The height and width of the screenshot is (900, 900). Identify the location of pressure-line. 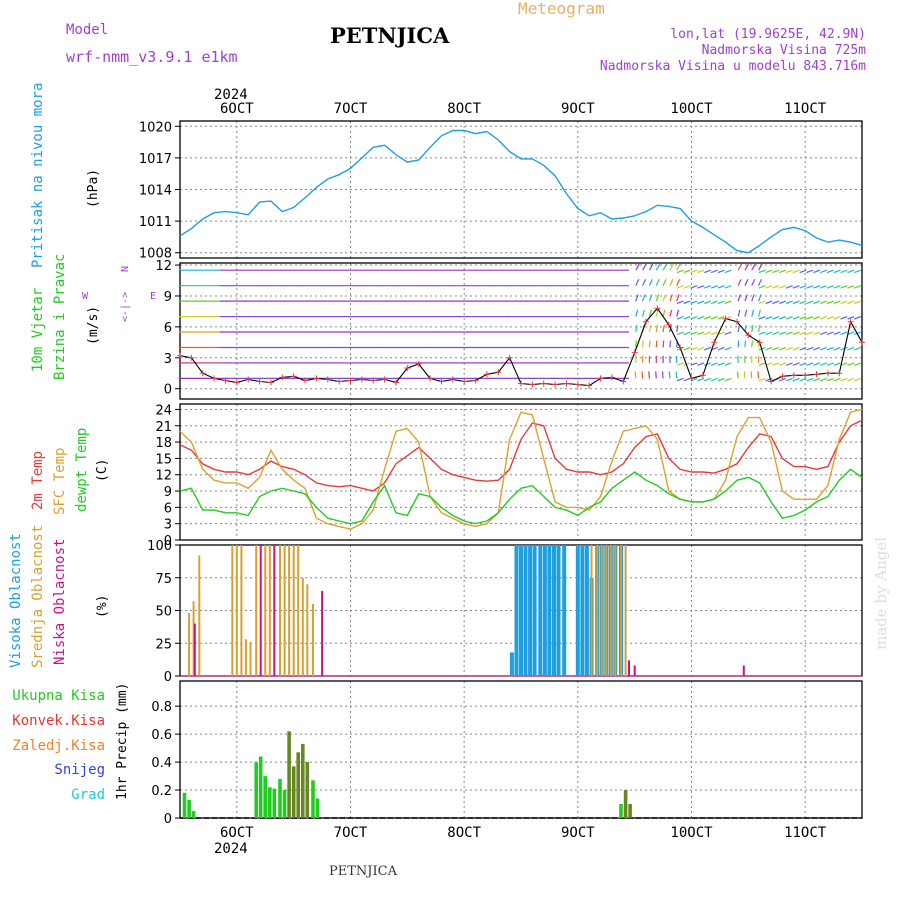
(521, 191).